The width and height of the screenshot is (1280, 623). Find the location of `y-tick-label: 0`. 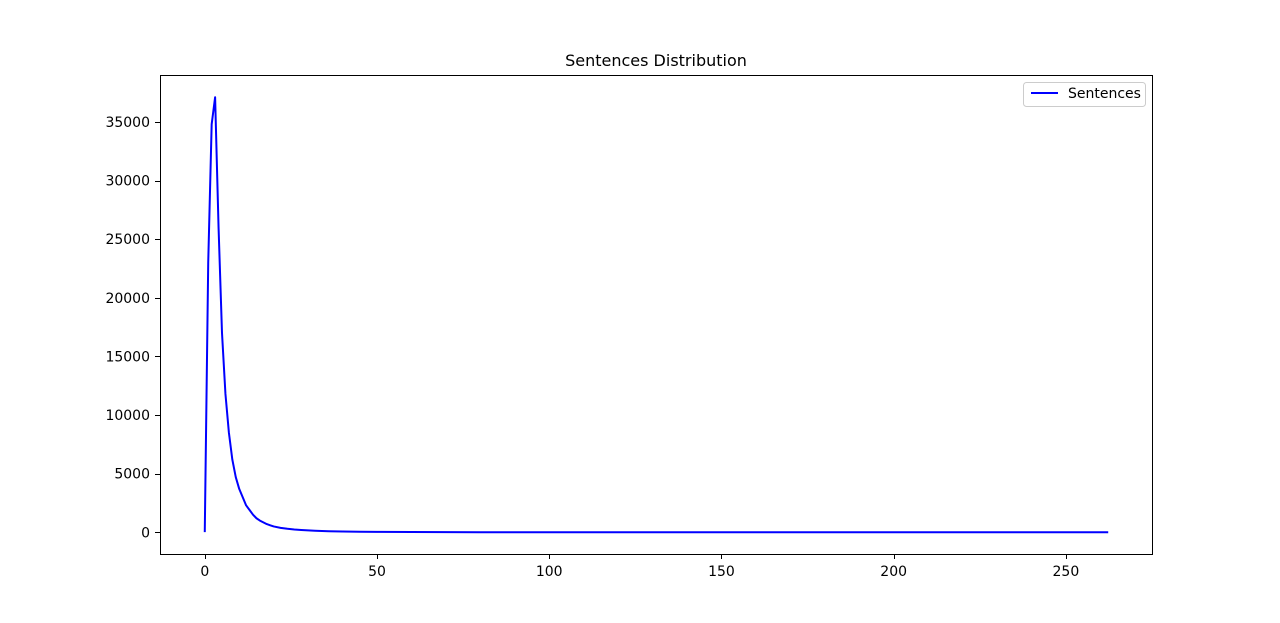

y-tick-label: 0 is located at coordinates (145, 533).